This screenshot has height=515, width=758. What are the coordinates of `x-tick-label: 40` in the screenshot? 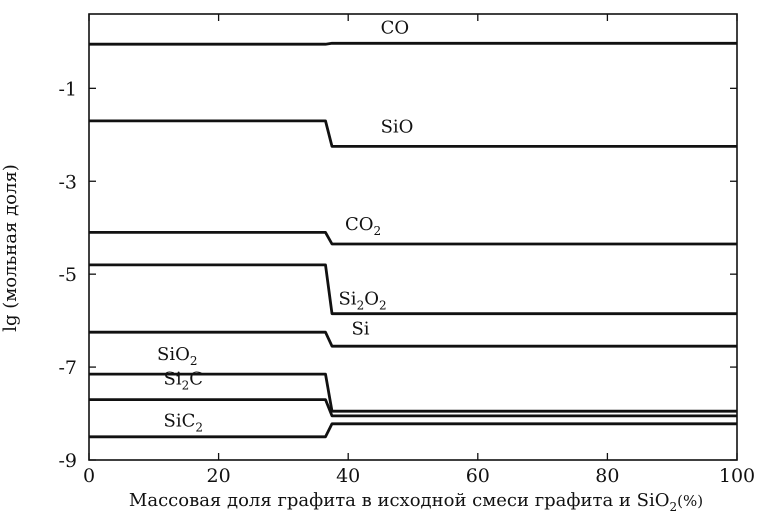 It's located at (348, 476).